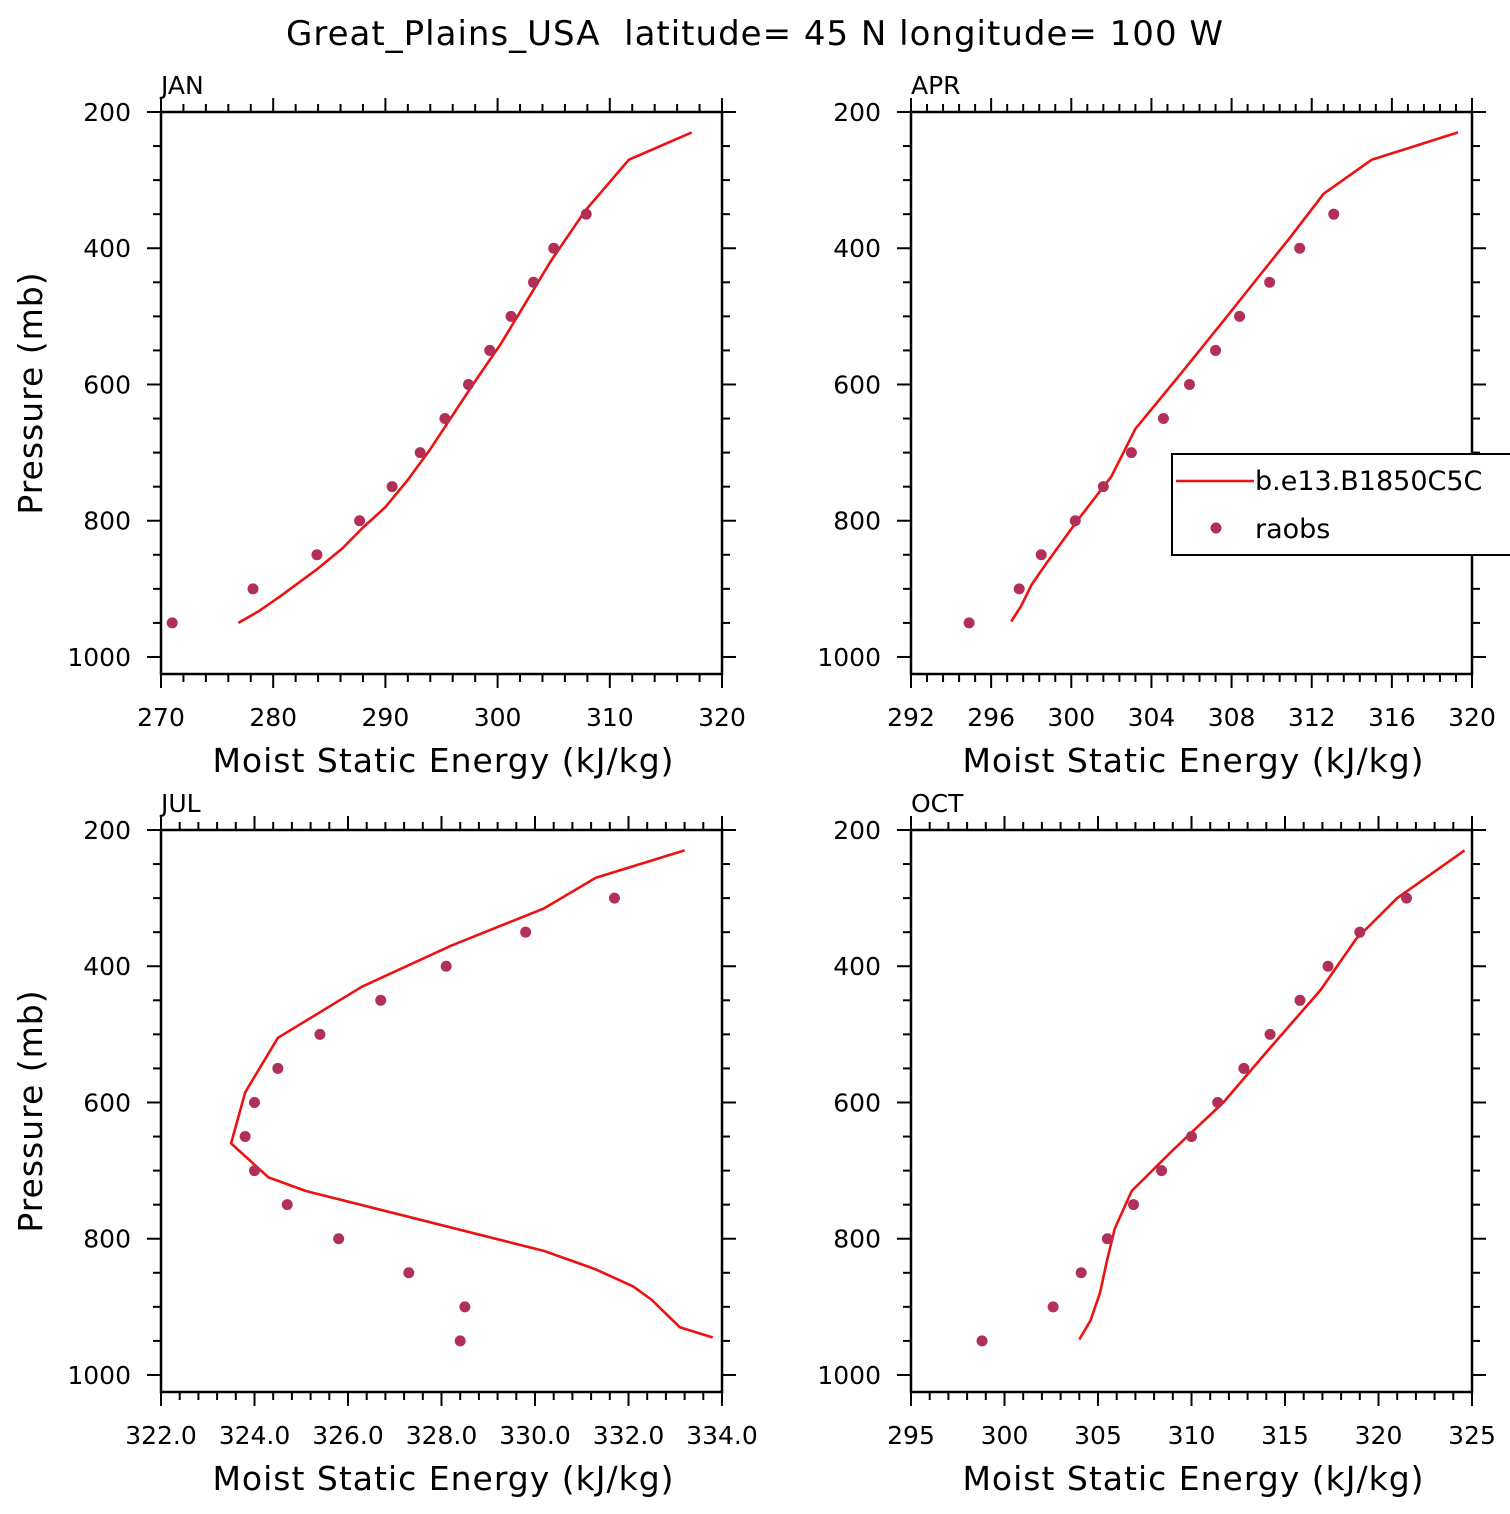 The width and height of the screenshot is (1510, 1514). I want to click on x-tick-label: 324.0, so click(255, 1435).